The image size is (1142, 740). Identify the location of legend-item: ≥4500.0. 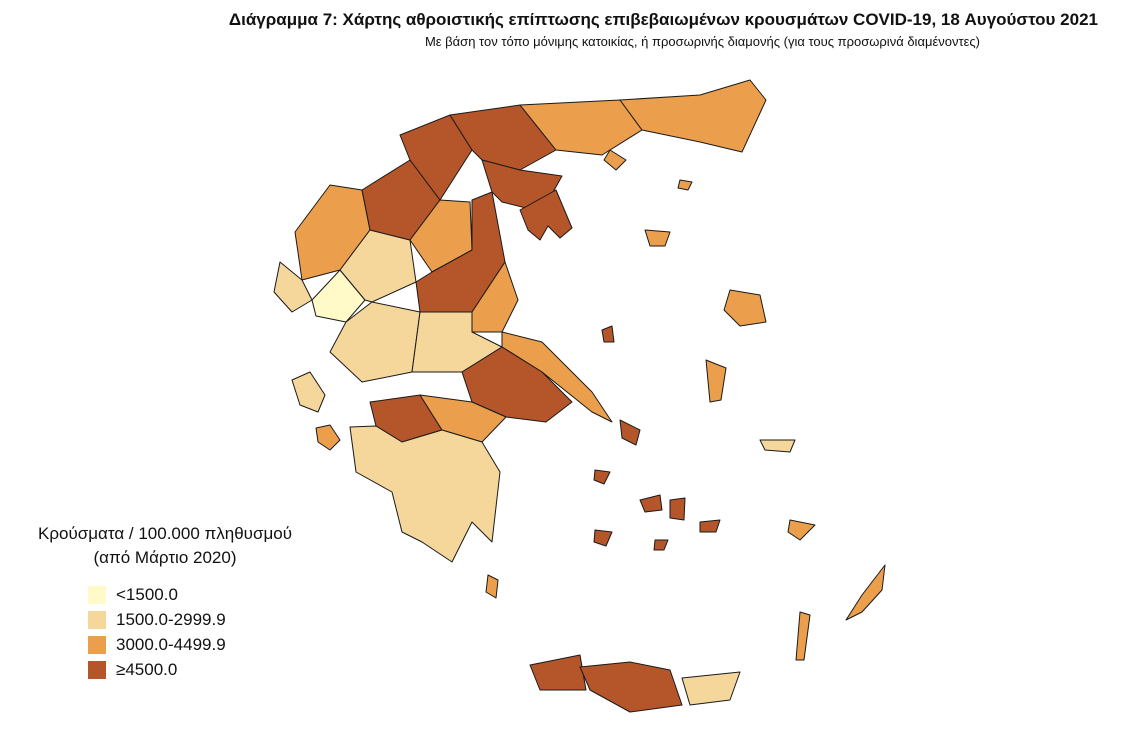
(204, 669).